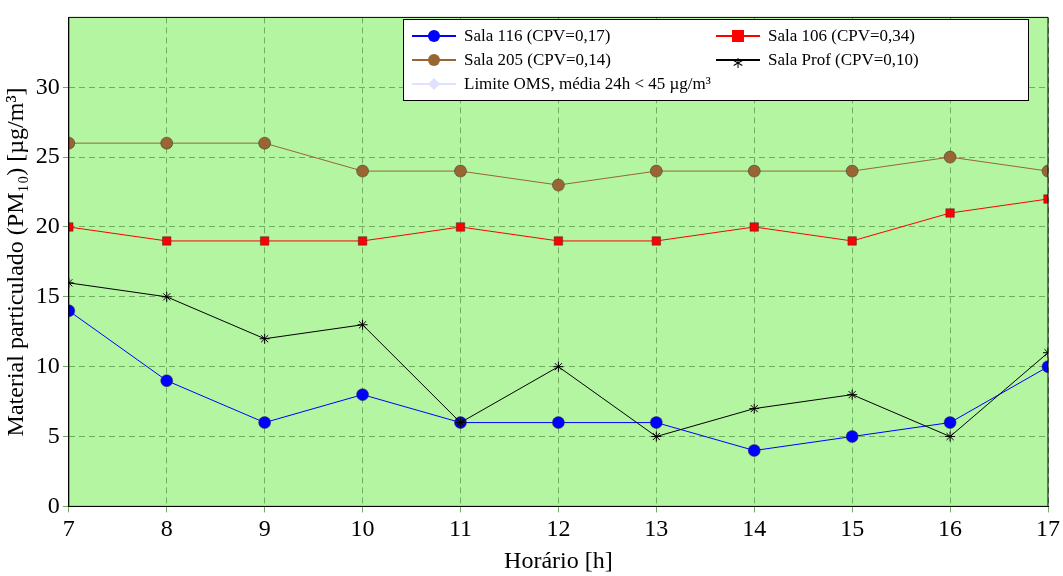 The width and height of the screenshot is (1063, 576). What do you see at coordinates (47, 295) in the screenshot?
I see `y-tick-label: 15` at bounding box center [47, 295].